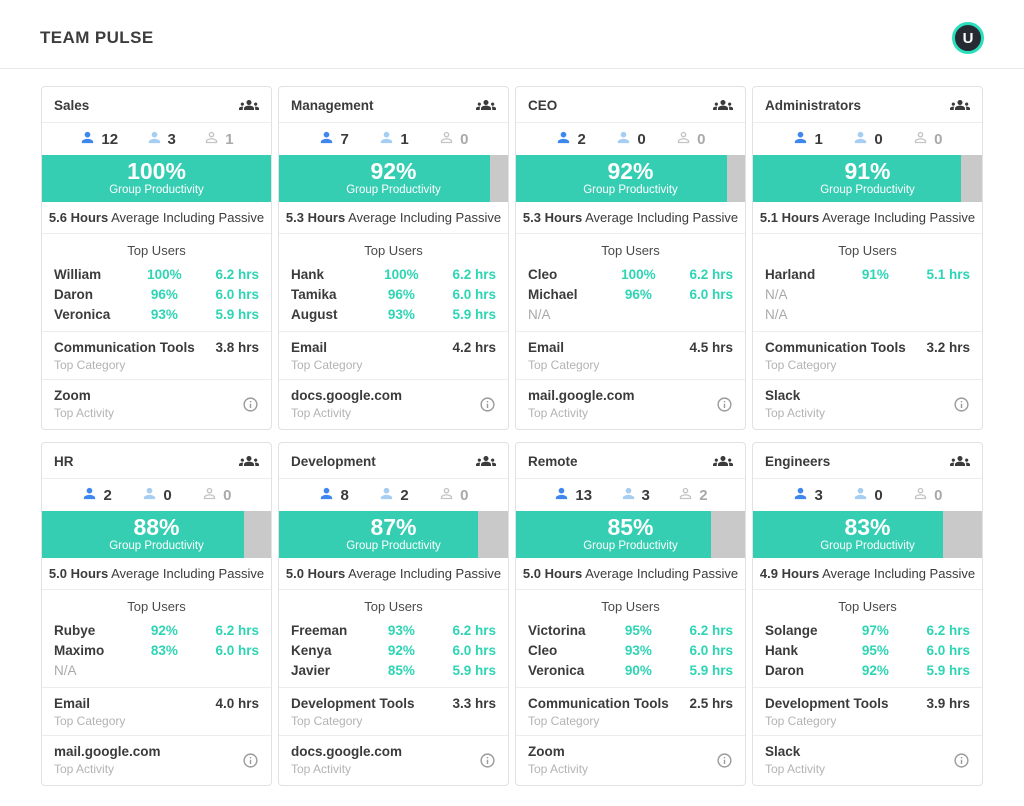 Image resolution: width=1024 pixels, height=806 pixels. What do you see at coordinates (311, 650) in the screenshot?
I see `user-name: Kenya` at bounding box center [311, 650].